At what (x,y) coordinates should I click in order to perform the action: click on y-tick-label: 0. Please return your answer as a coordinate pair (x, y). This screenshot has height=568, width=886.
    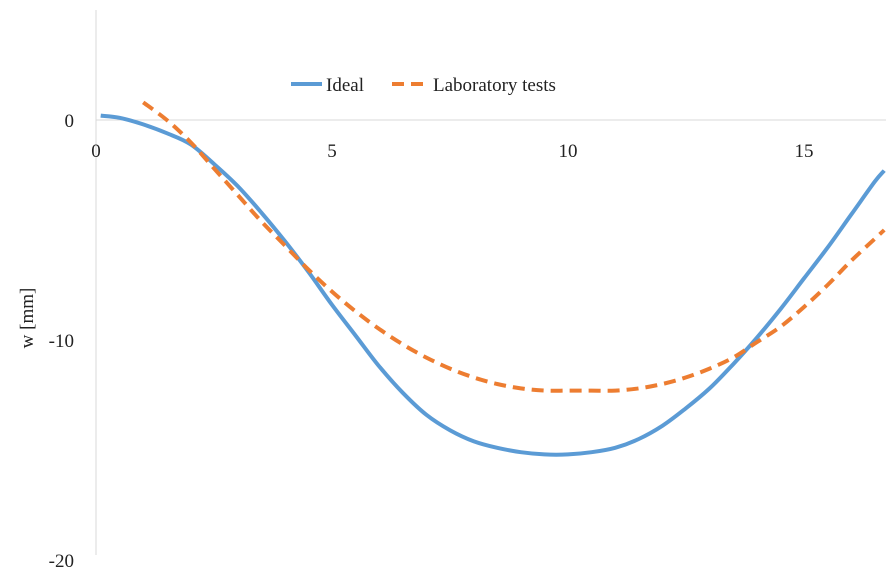
    Looking at the image, I should click on (70, 121).